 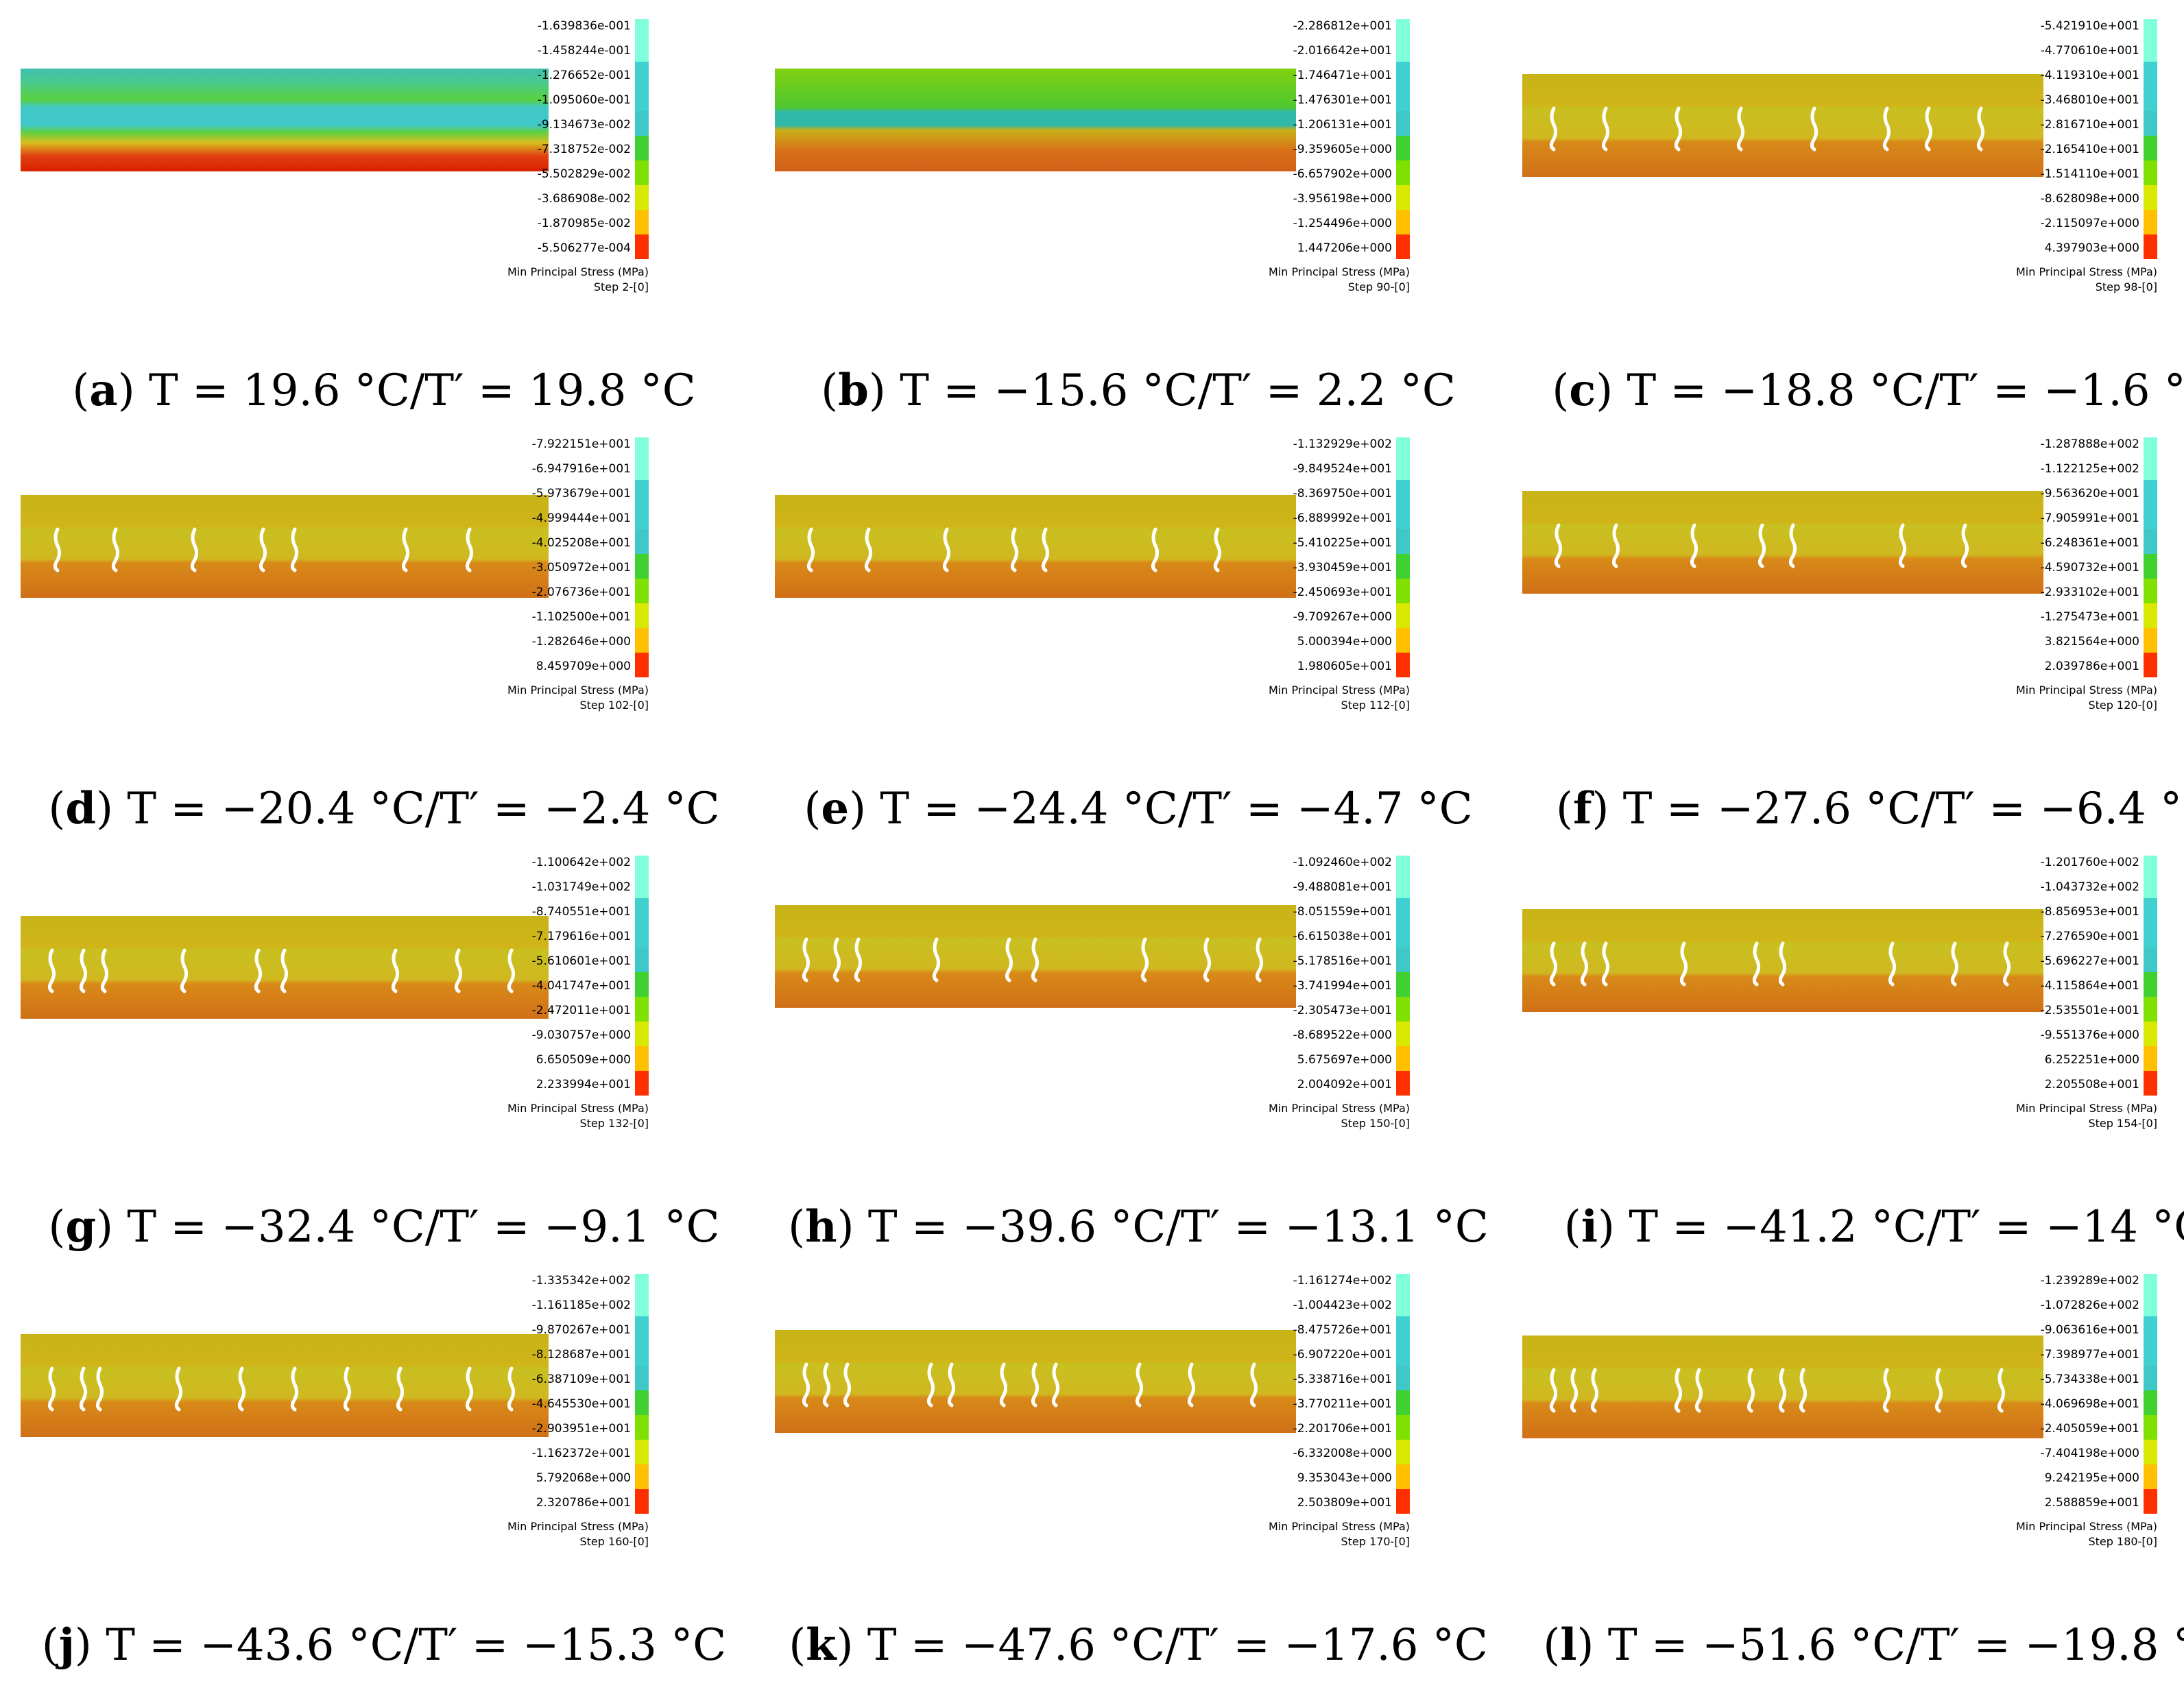 I want to click on legend-value: 6.650509e+000, so click(x=583, y=1060).